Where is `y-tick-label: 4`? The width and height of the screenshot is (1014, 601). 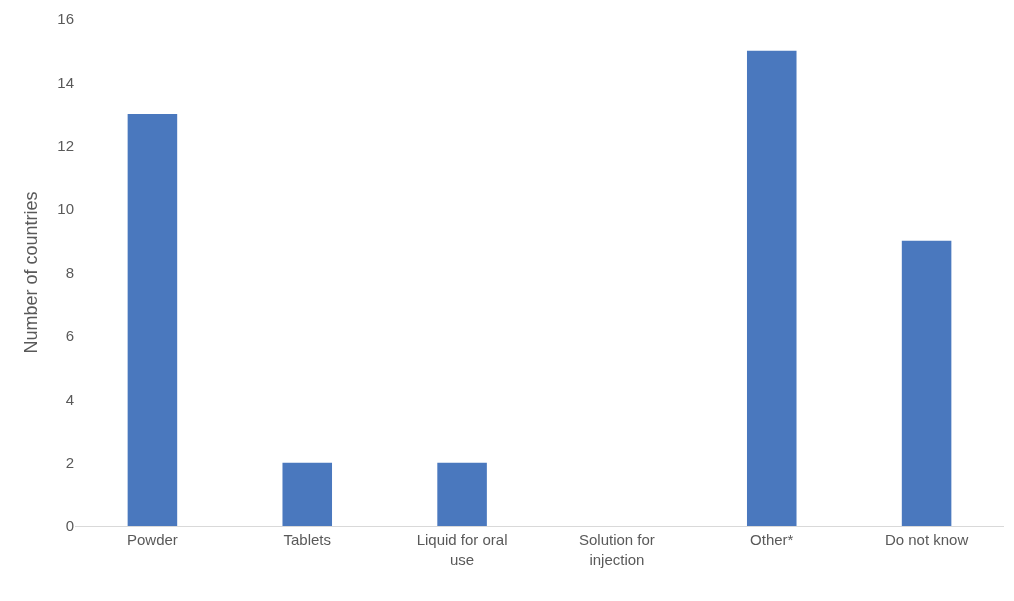
y-tick-label: 4 is located at coordinates (69, 399).